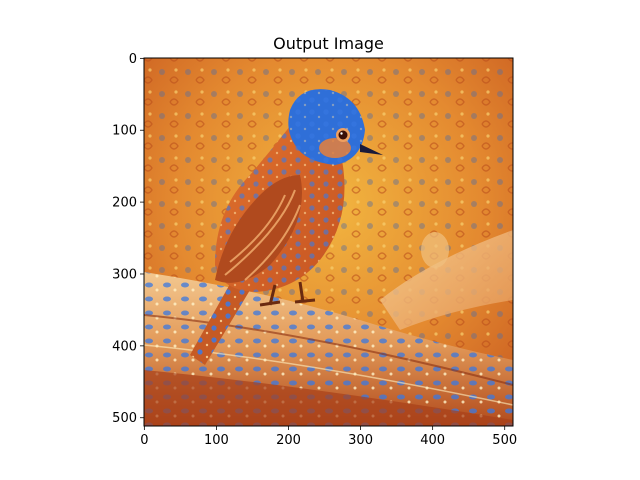 The image size is (640, 480). What do you see at coordinates (128, 239) in the screenshot?
I see `y-axis: 0 100 200 300 400 500` at bounding box center [128, 239].